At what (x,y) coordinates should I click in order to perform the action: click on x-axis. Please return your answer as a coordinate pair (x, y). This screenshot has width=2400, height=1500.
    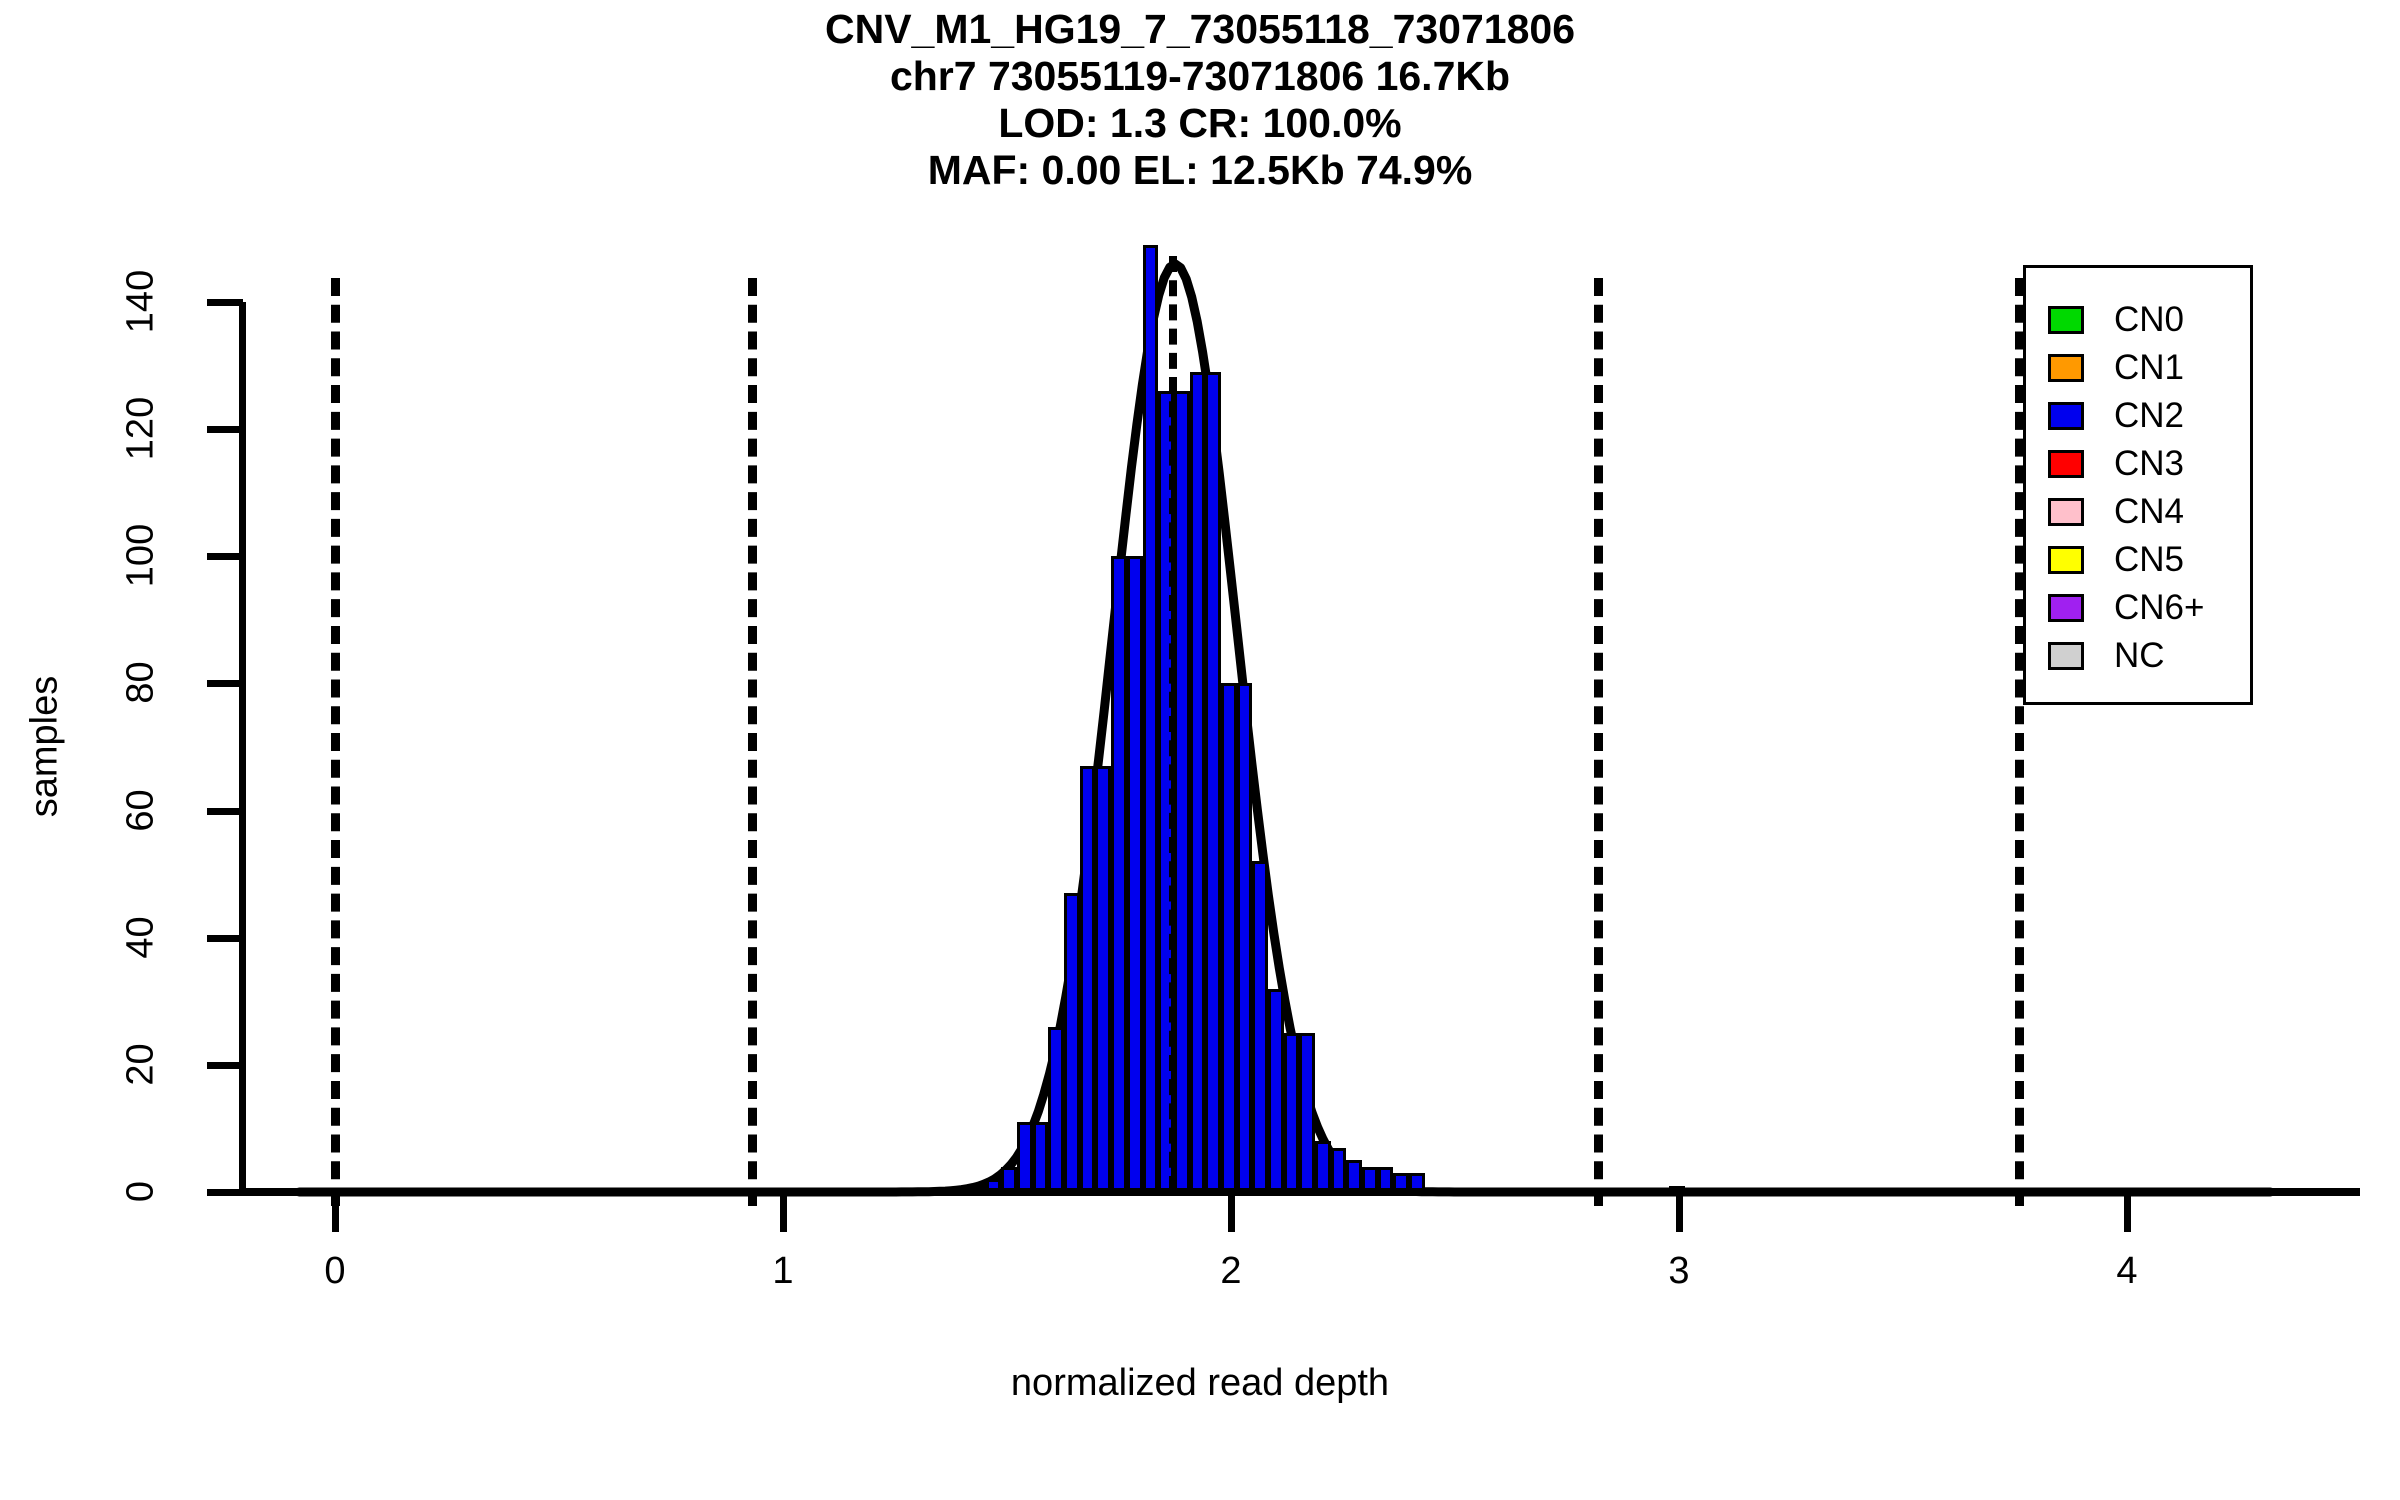
    Looking at the image, I should click on (1301, 1192).